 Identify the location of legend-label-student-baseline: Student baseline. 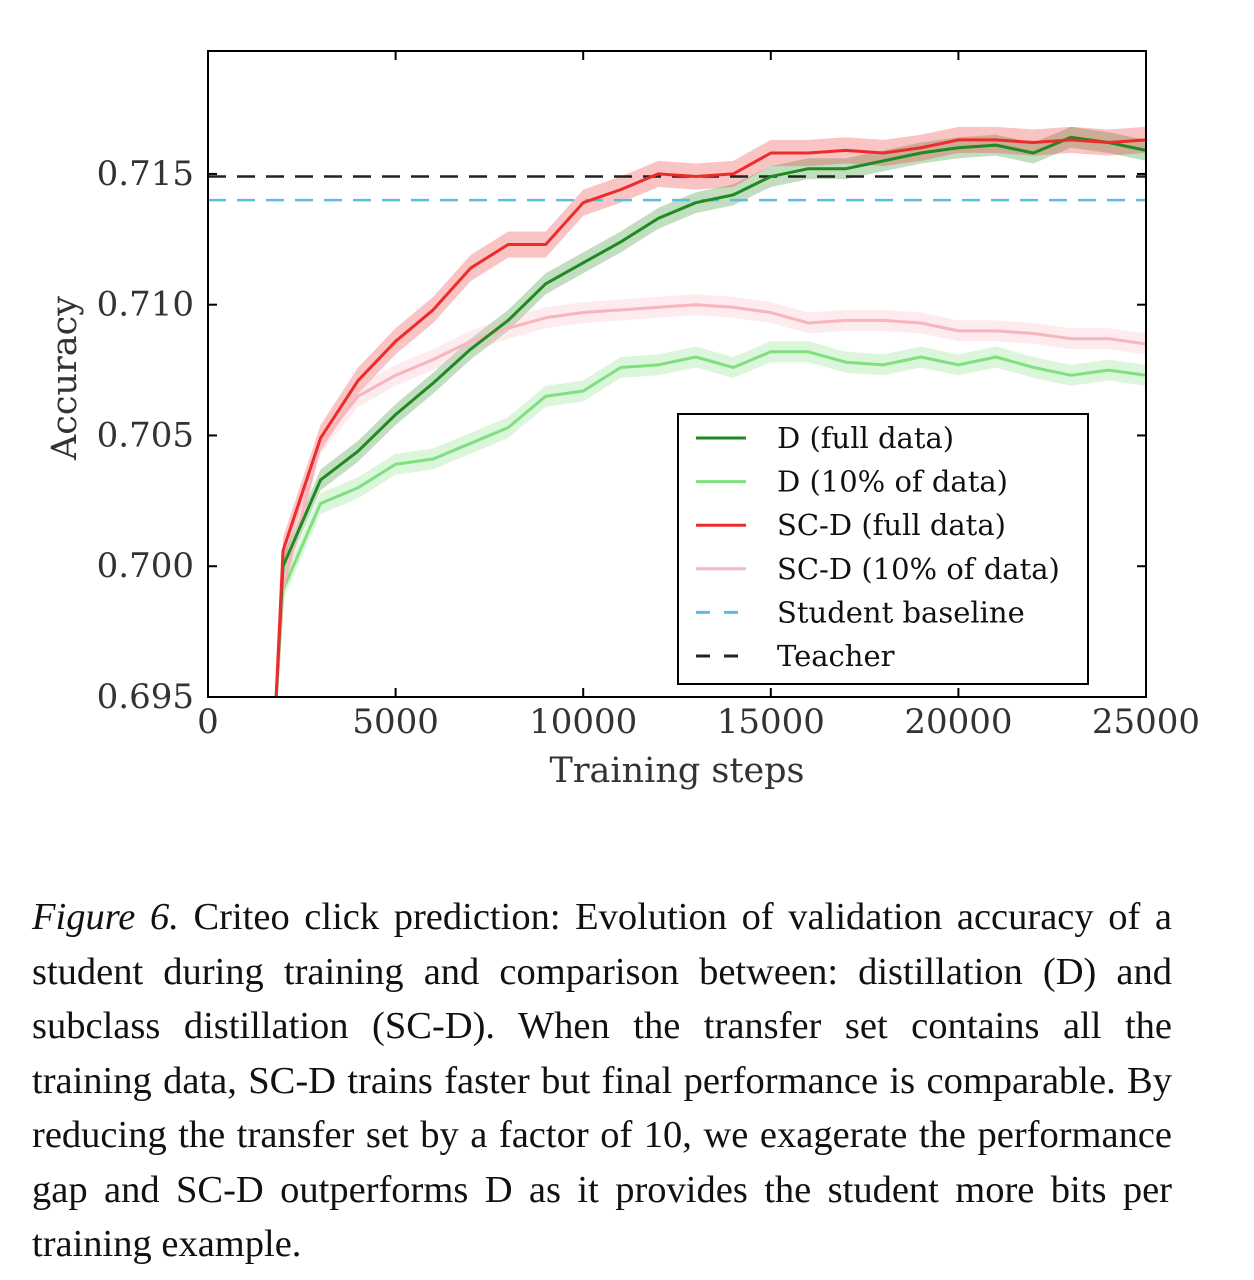
(901, 612).